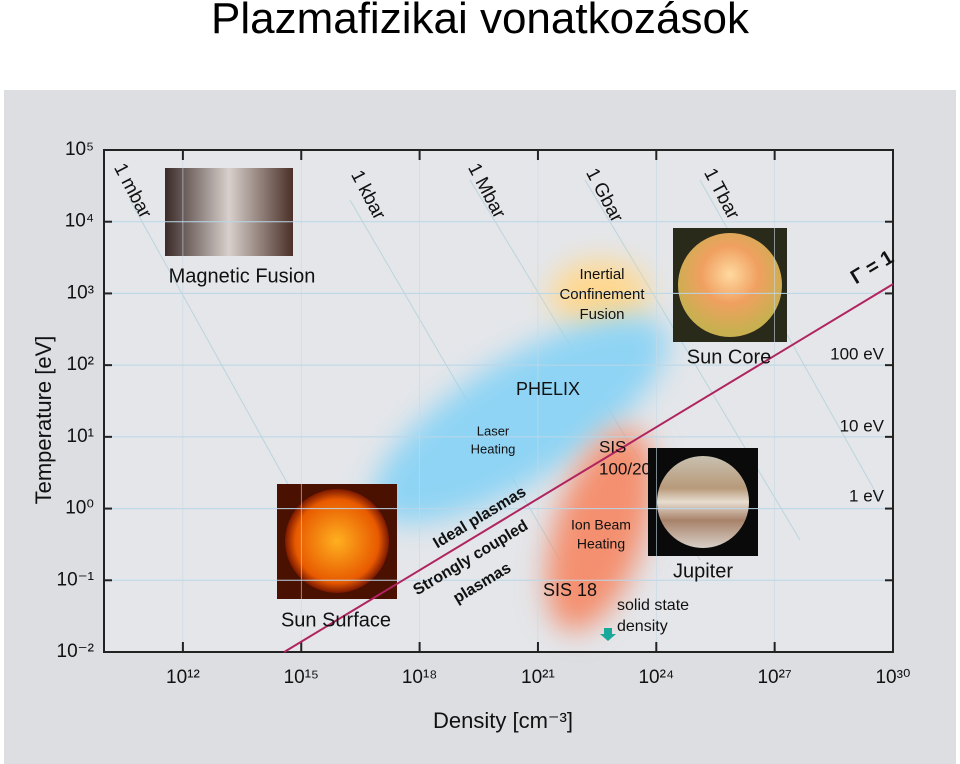 Image resolution: width=960 pixels, height=764 pixels. What do you see at coordinates (703, 571) in the screenshot?
I see `region-label: Jupiter` at bounding box center [703, 571].